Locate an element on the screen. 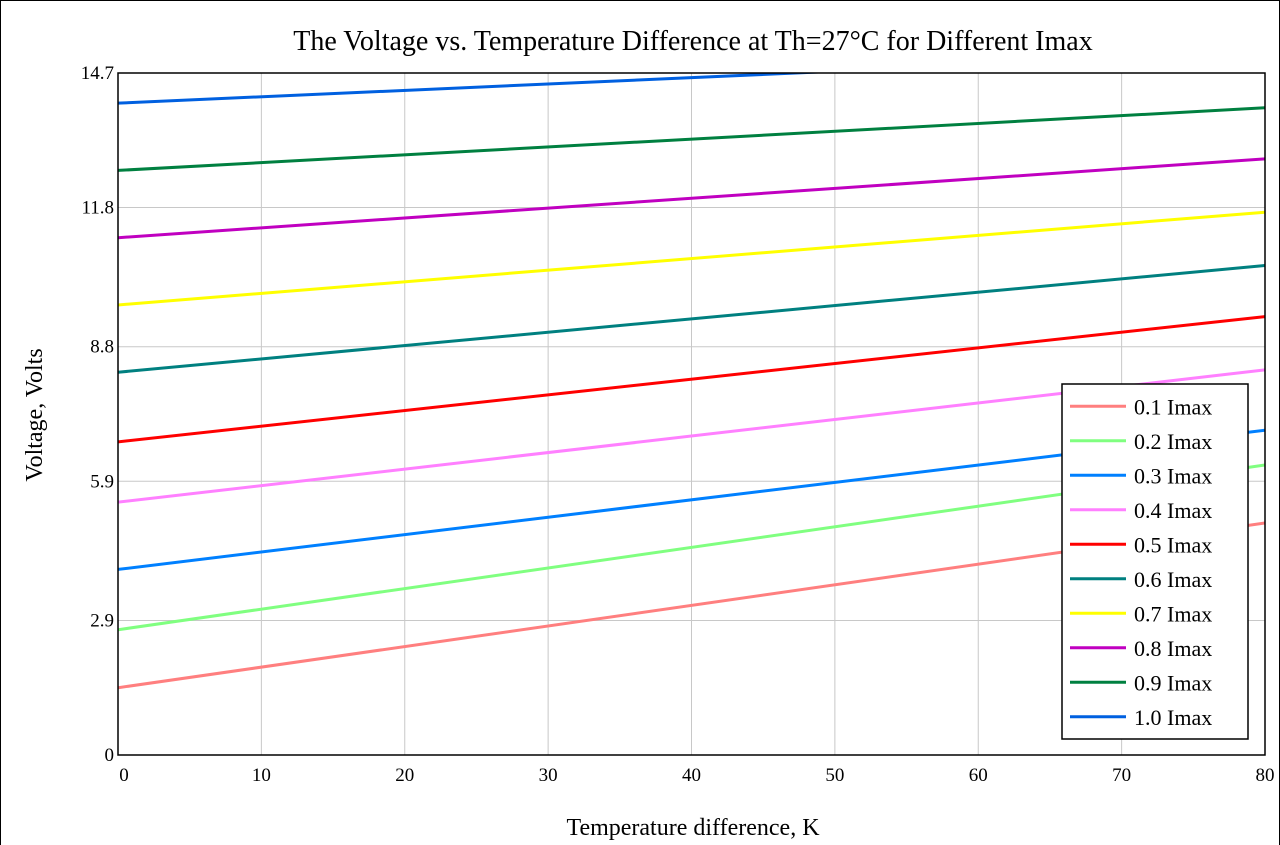 The width and height of the screenshot is (1280, 845). legend-label: 0.1 Imax is located at coordinates (1173, 406).